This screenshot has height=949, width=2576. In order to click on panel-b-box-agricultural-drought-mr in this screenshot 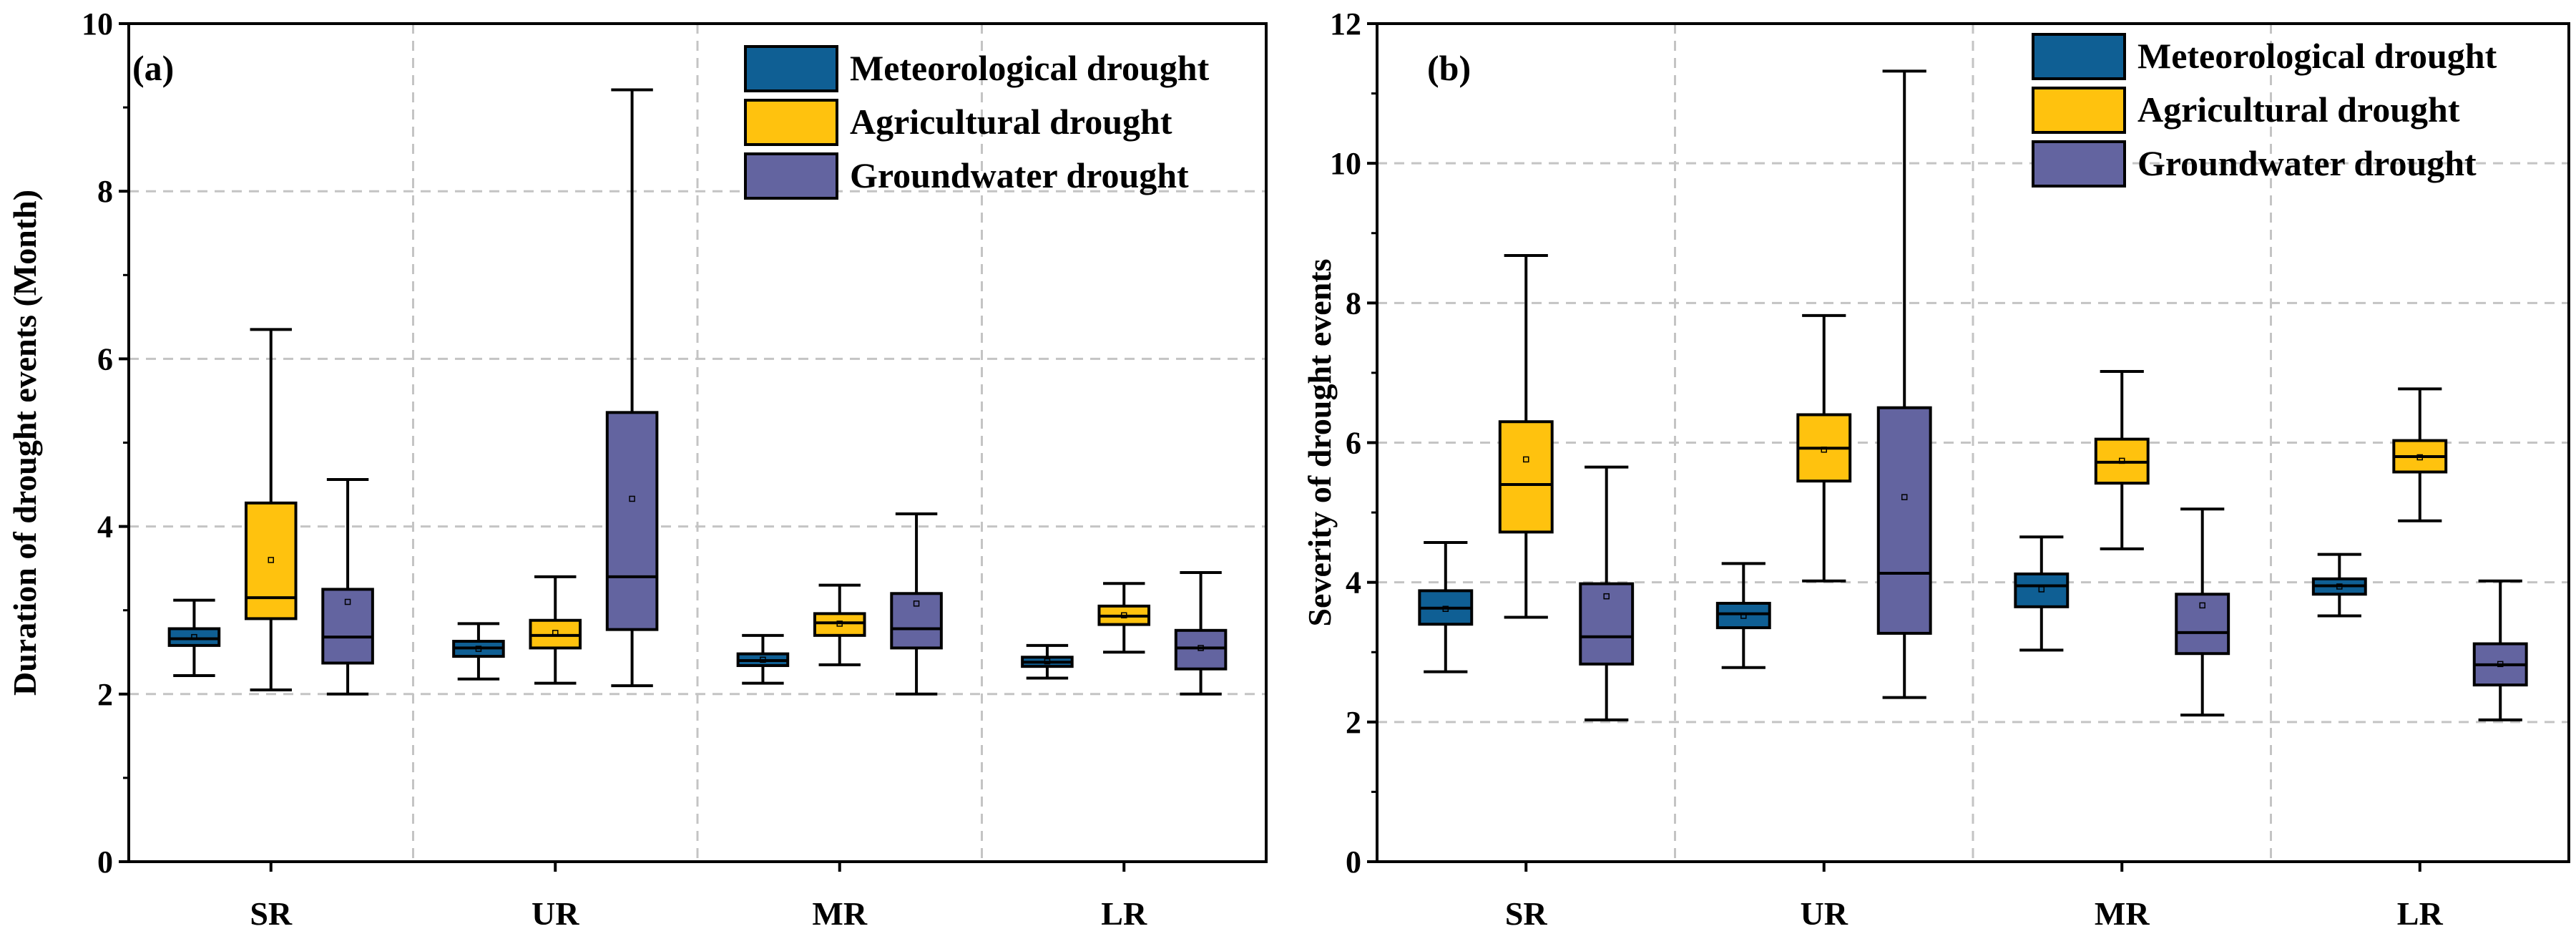, I will do `click(2122, 459)`.